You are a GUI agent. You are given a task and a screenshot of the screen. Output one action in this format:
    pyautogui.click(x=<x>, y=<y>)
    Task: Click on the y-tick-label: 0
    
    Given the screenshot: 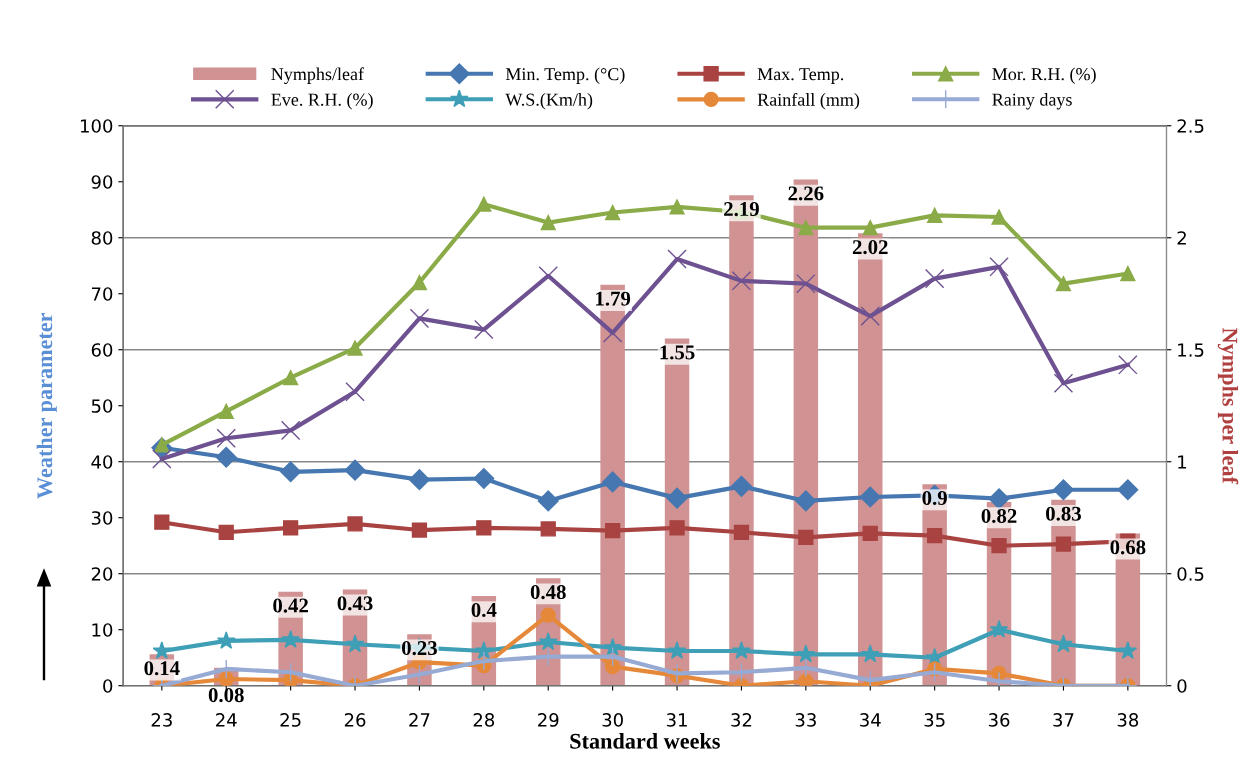 What is the action you would take?
    pyautogui.click(x=108, y=686)
    